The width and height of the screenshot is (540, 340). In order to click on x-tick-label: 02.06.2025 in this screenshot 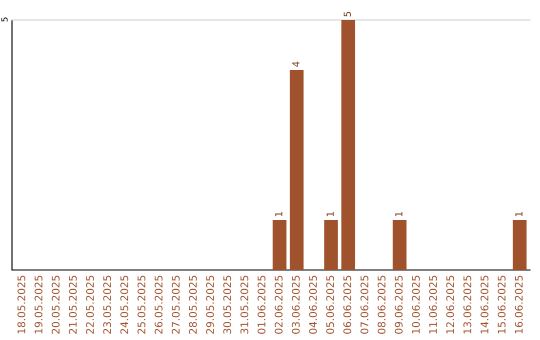, I will do `click(278, 305)`.